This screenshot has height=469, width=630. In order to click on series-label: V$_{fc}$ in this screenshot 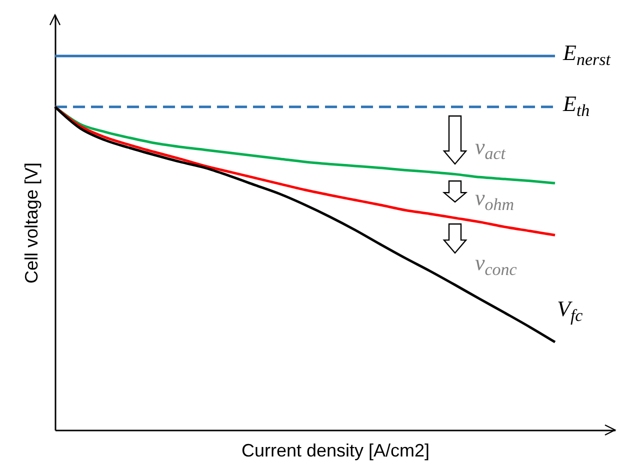, I will do `click(570, 311)`.